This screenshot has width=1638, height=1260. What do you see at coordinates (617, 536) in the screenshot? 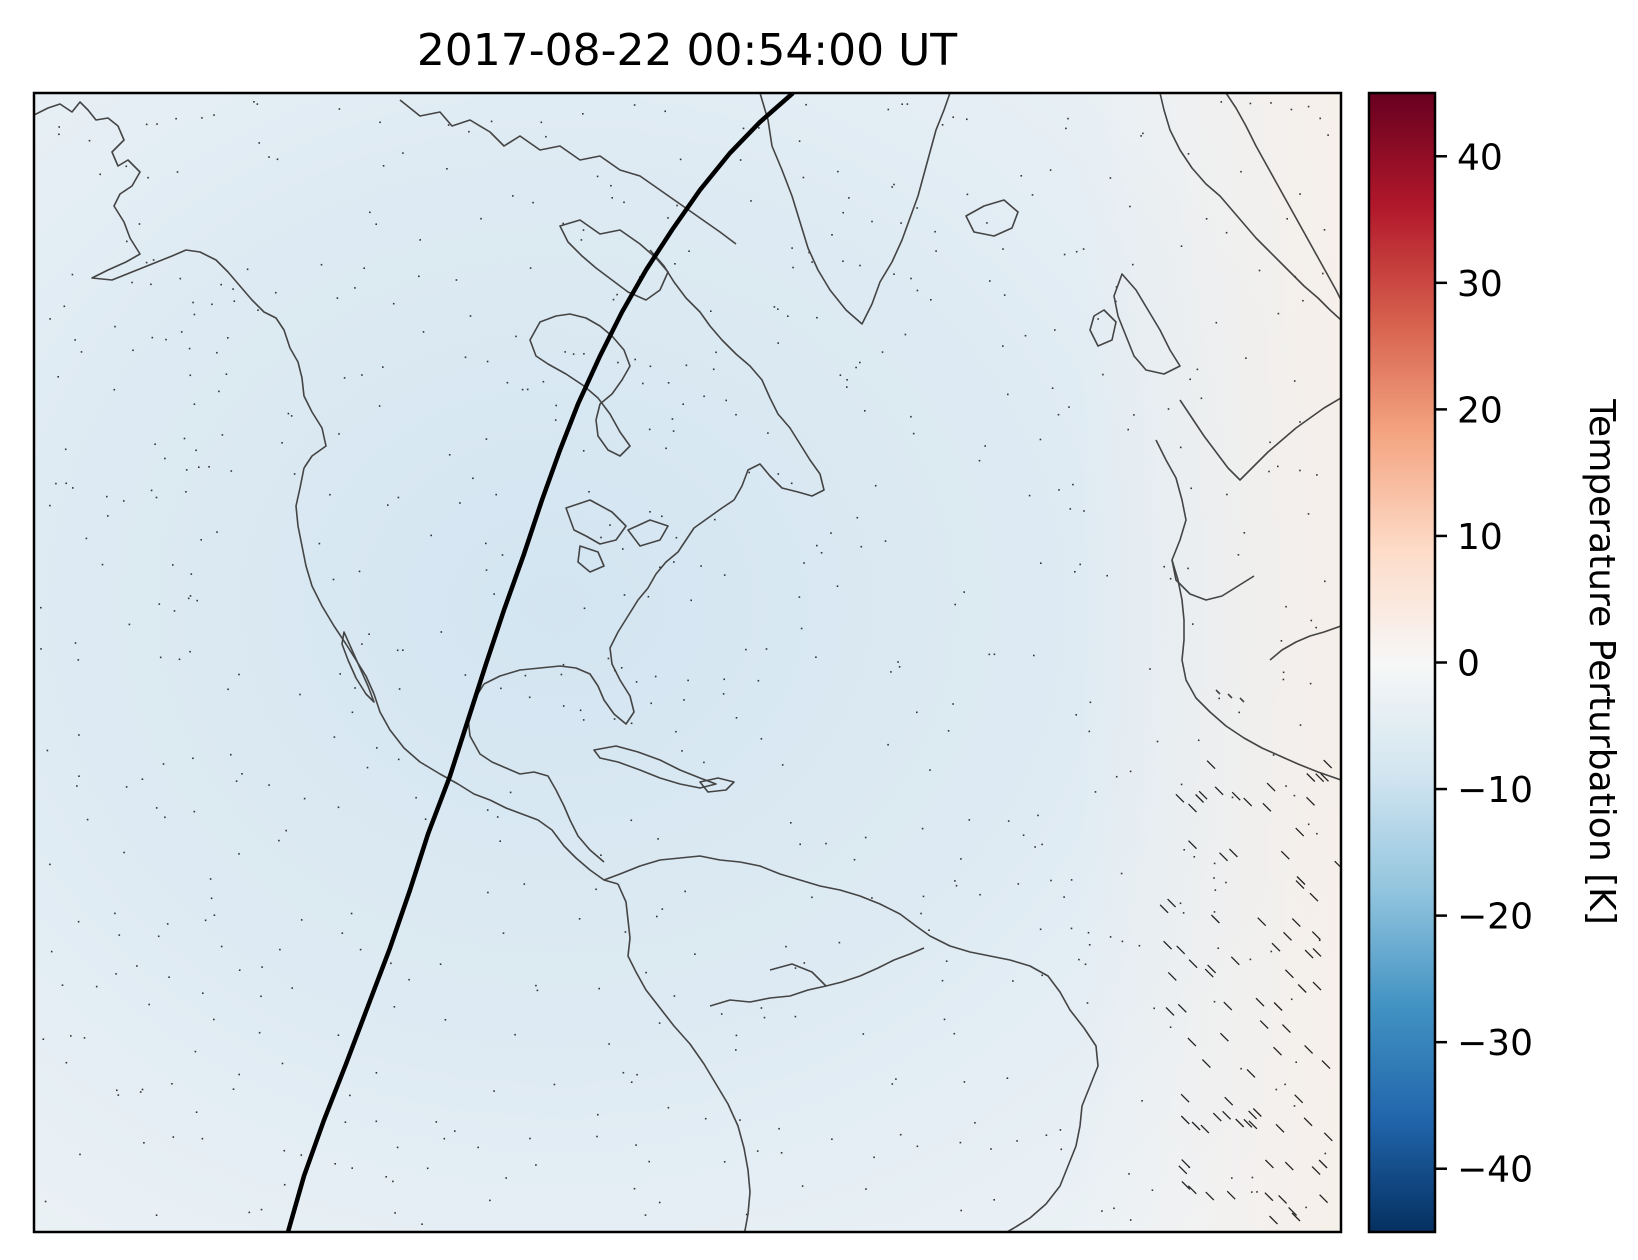
I see `great-lakes` at bounding box center [617, 536].